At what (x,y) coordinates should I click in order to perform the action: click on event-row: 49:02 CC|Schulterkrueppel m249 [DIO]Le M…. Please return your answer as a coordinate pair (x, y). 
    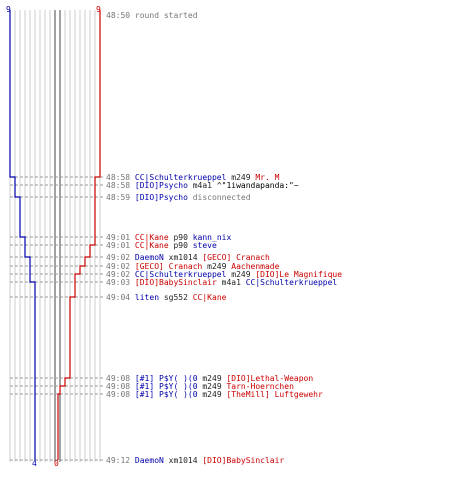
    Looking at the image, I should click on (224, 274).